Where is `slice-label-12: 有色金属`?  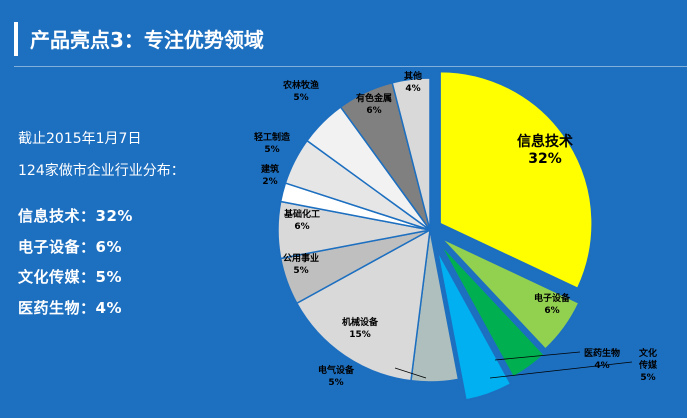 slice-label-12: 有色金属 is located at coordinates (374, 98).